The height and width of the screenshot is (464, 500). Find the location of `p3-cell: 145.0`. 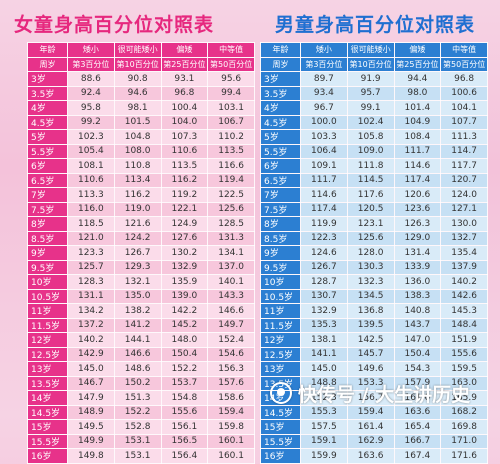

p3-cell: 145.0 is located at coordinates (324, 369).